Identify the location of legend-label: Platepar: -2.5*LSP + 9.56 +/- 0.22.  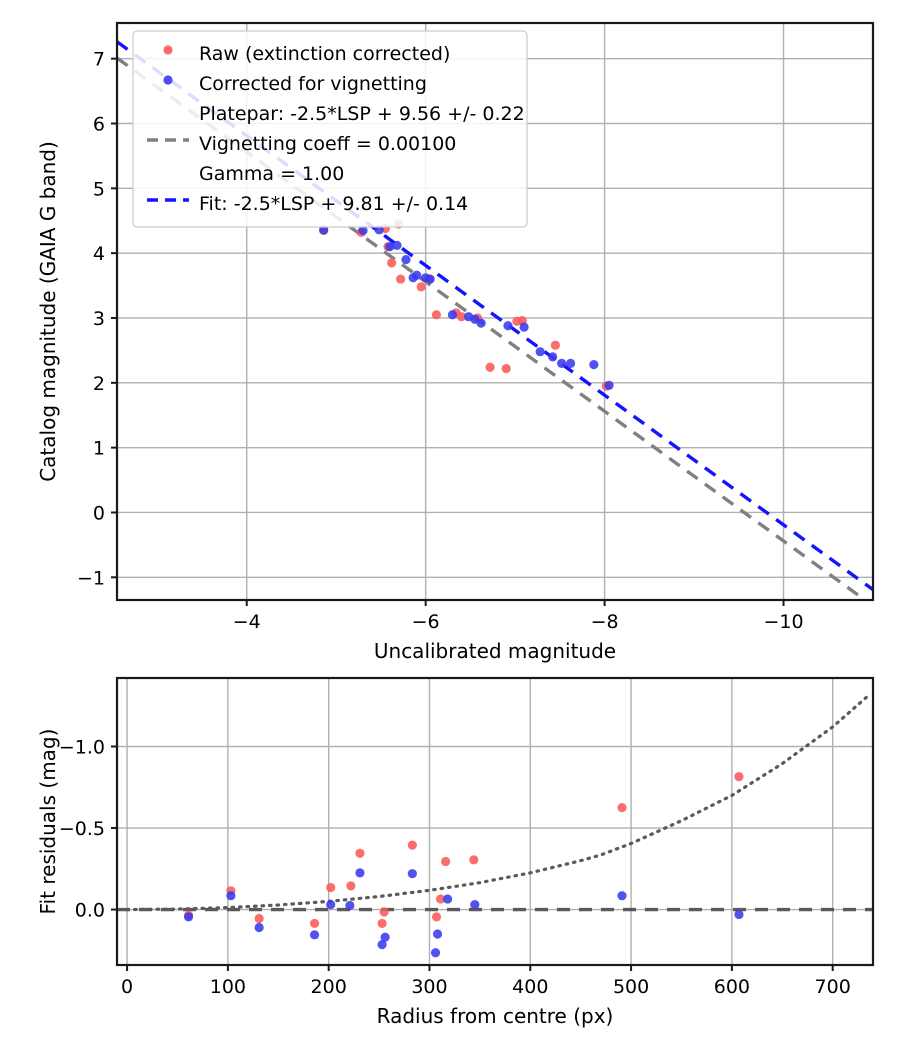
(362, 114).